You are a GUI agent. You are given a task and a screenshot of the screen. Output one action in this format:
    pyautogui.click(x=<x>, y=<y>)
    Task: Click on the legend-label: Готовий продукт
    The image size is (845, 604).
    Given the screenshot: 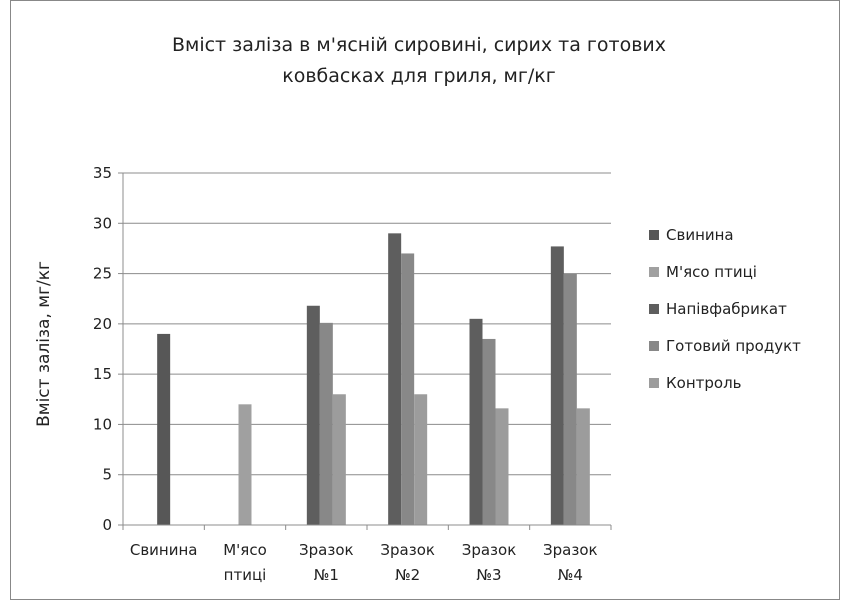 What is the action you would take?
    pyautogui.click(x=733, y=346)
    